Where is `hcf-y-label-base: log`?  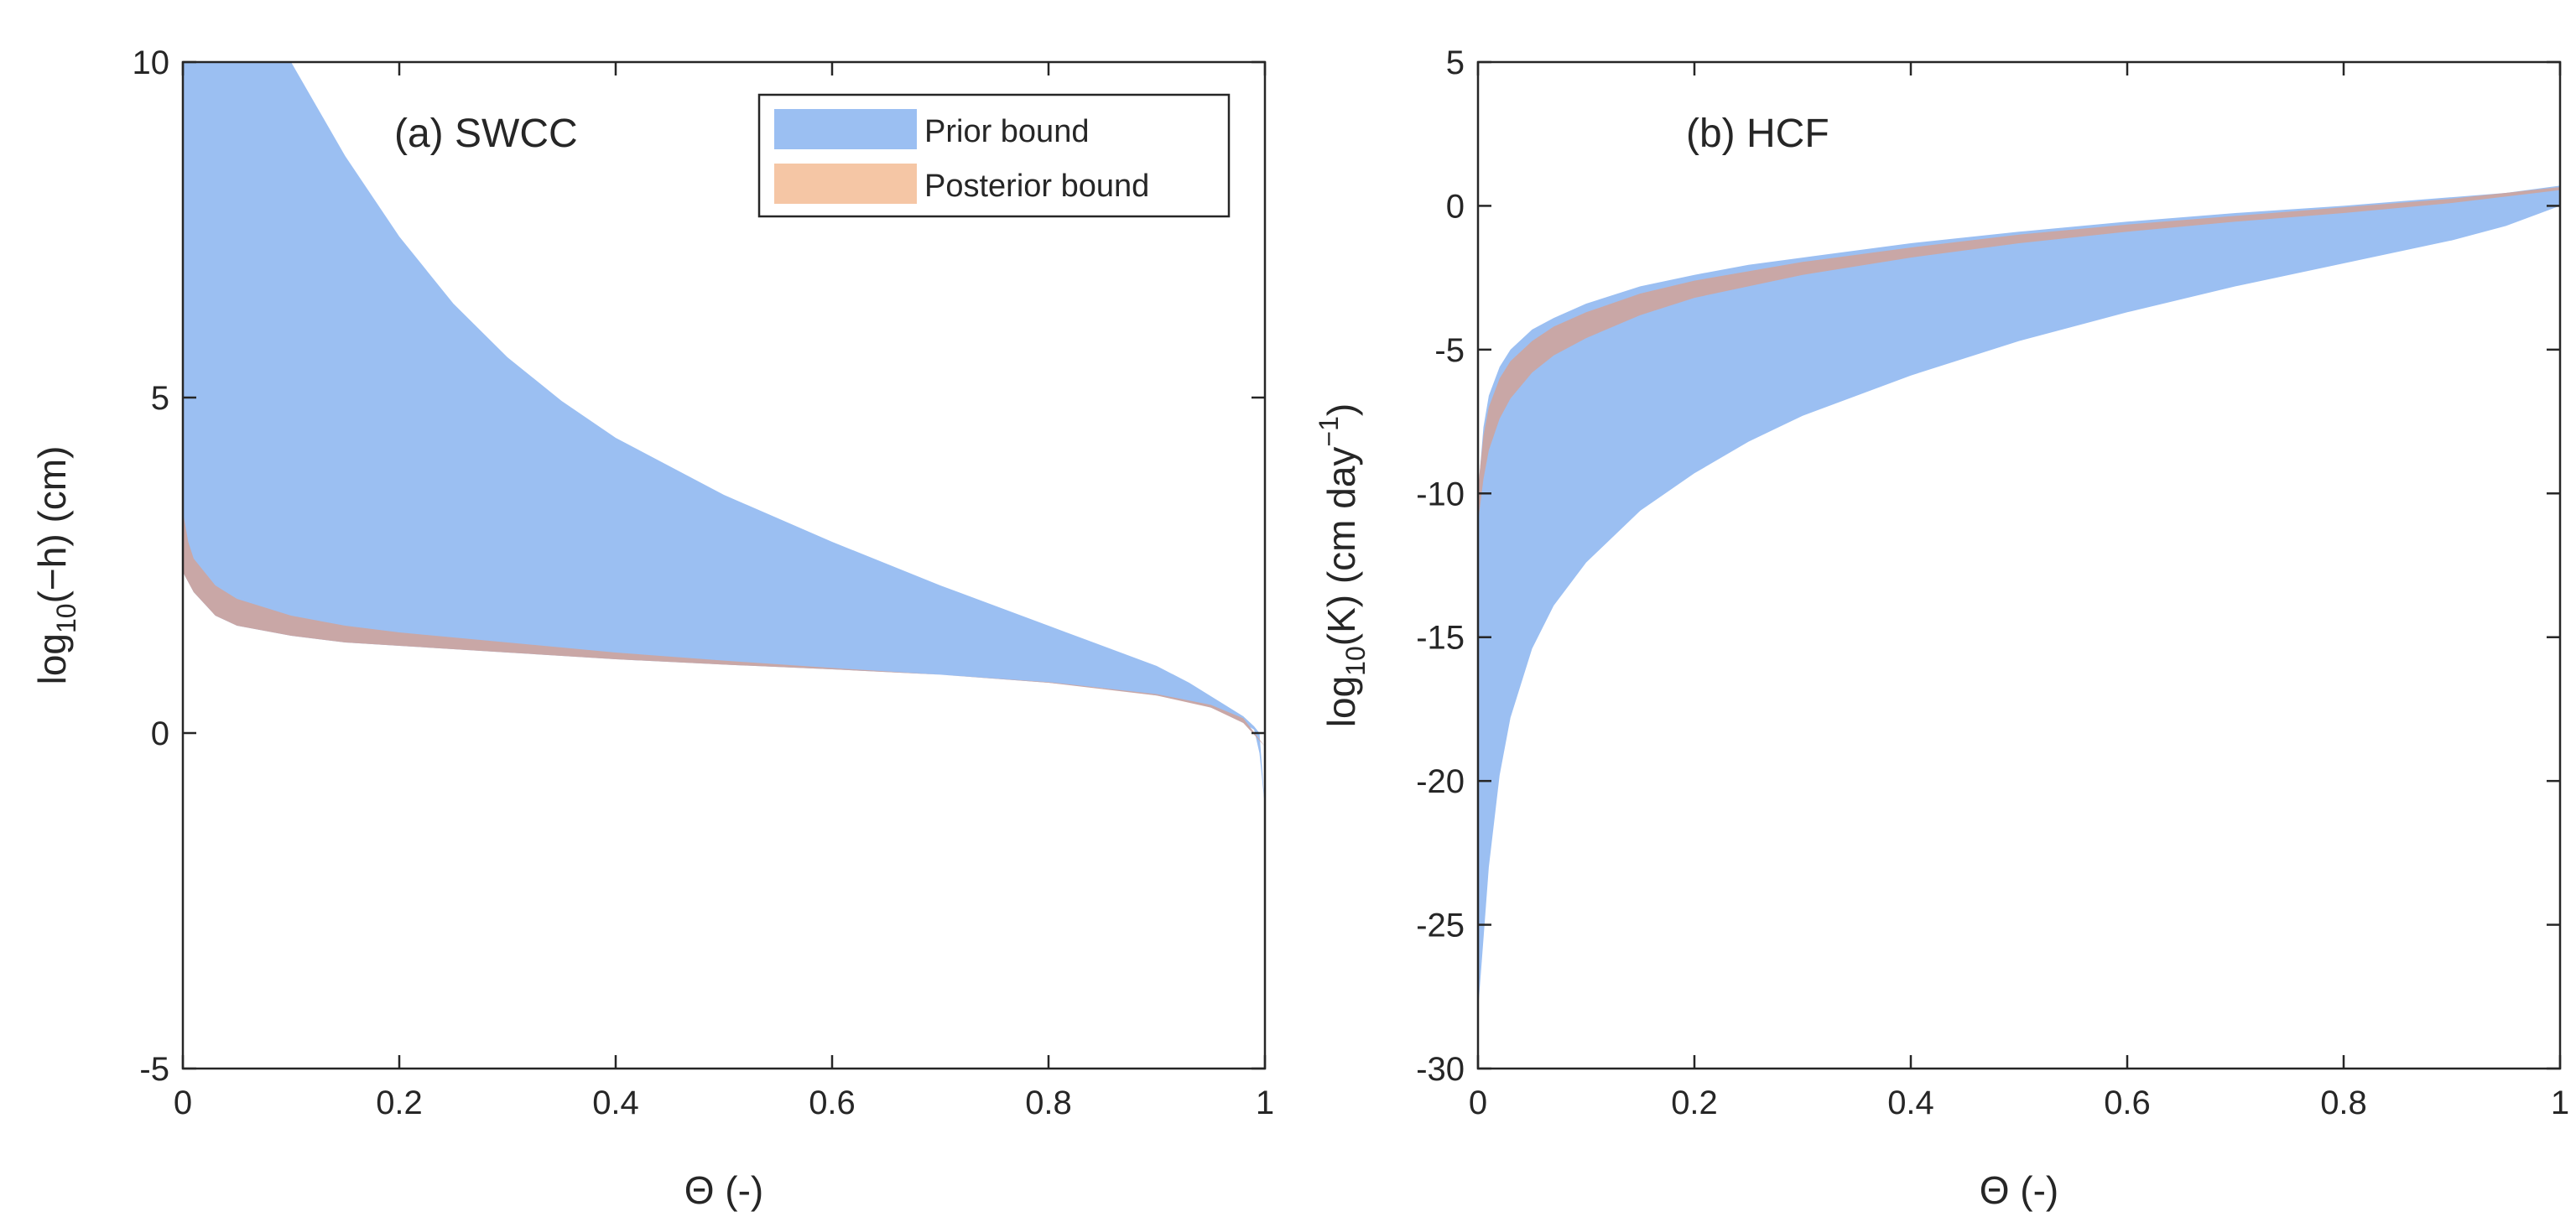
hcf-y-label-base: log is located at coordinates (1341, 701).